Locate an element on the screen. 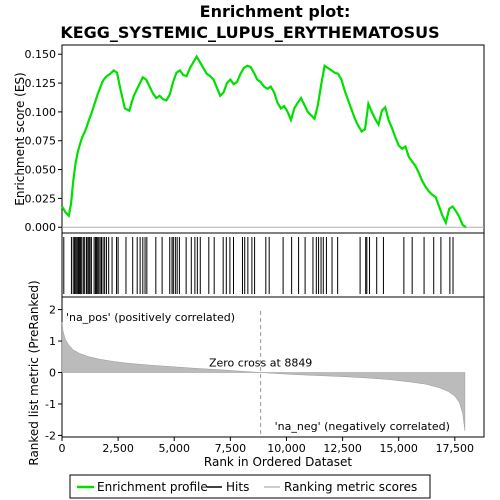 This screenshot has height=500, width=500. legend-frame is located at coordinates (250, 486).